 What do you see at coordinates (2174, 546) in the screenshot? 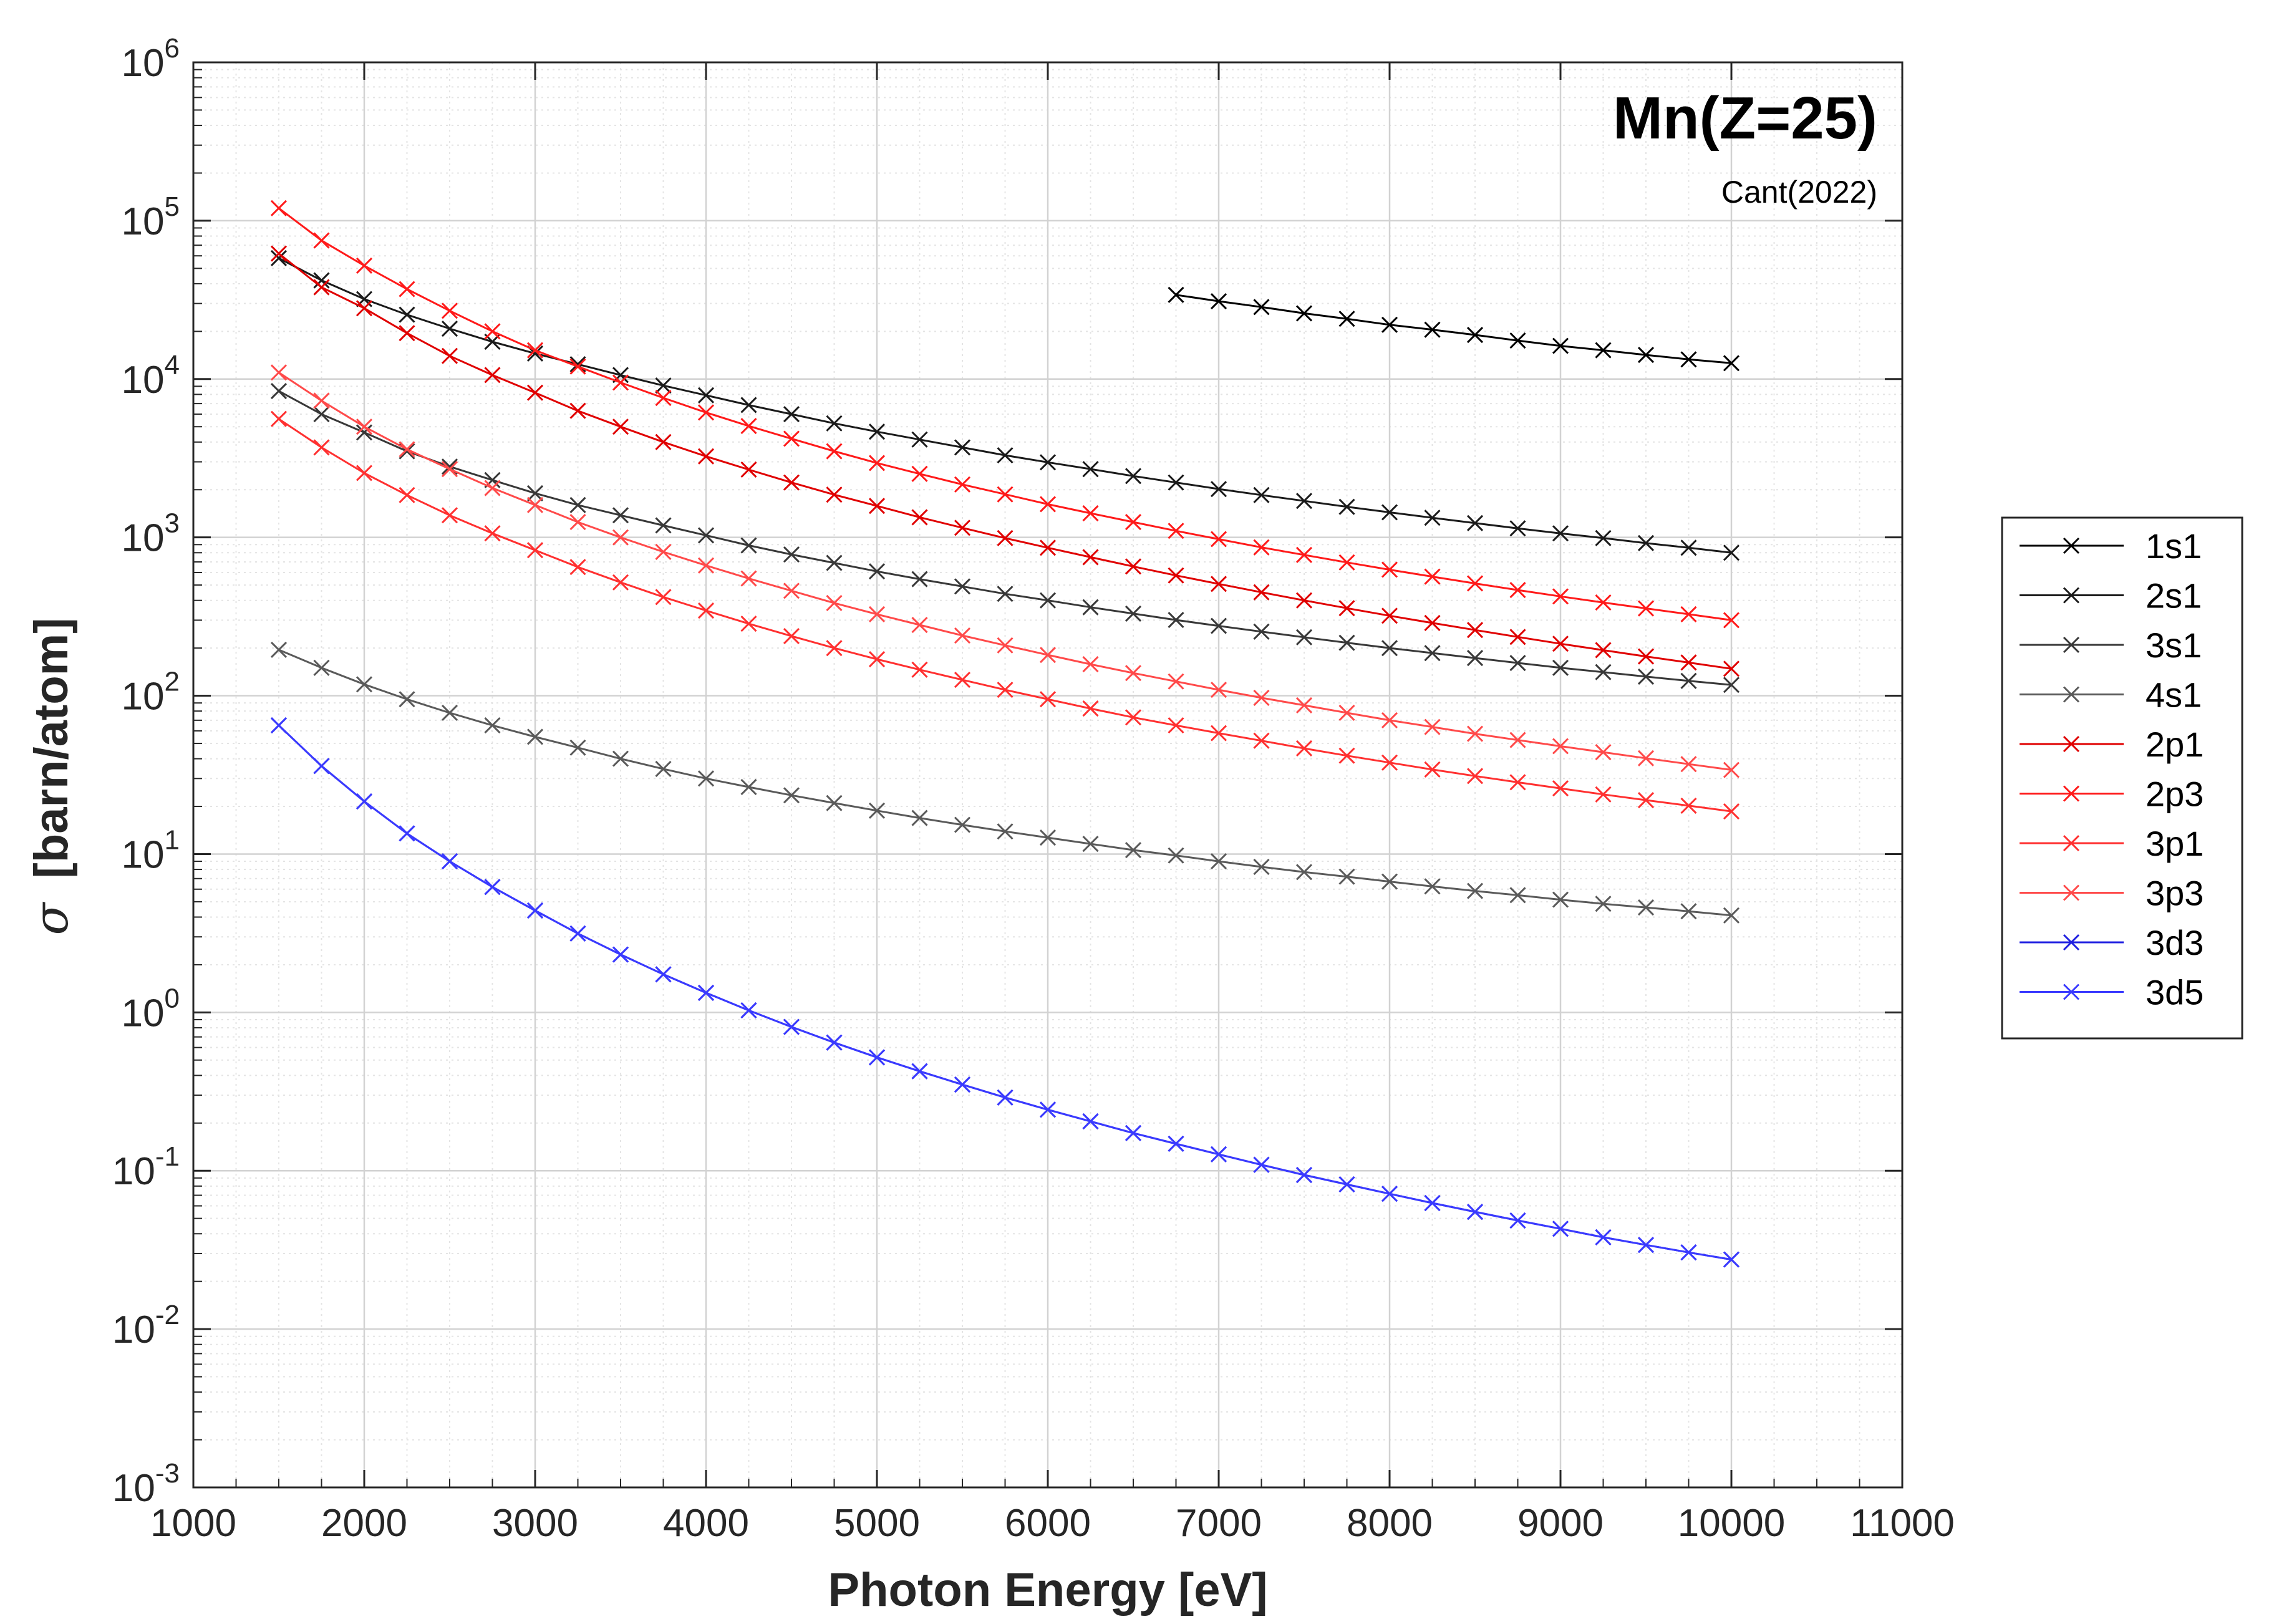
I see `legend-label: 1s1` at bounding box center [2174, 546].